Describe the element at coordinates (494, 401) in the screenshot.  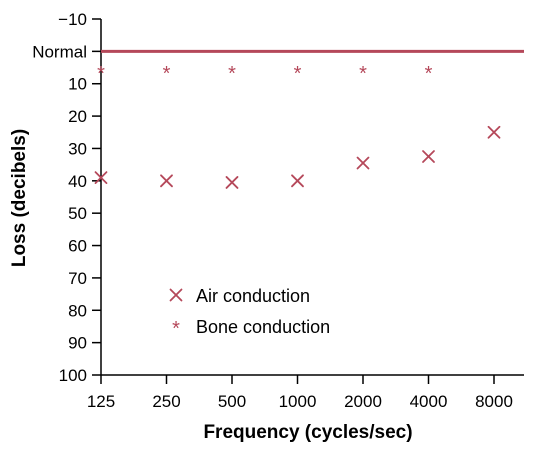
I see `x-tick-label-8000: 8000` at that location.